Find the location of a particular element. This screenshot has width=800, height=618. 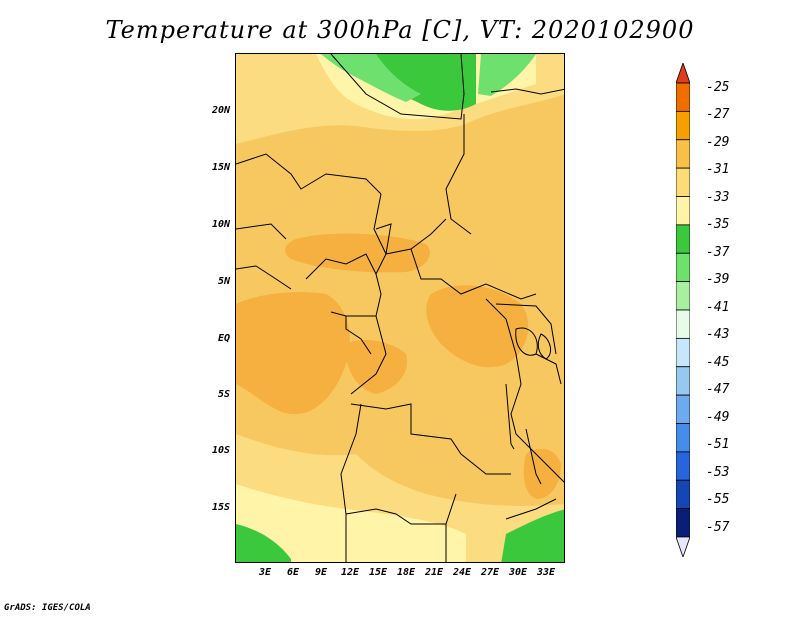

lat-label-5n: 5N is located at coordinates (223, 281).